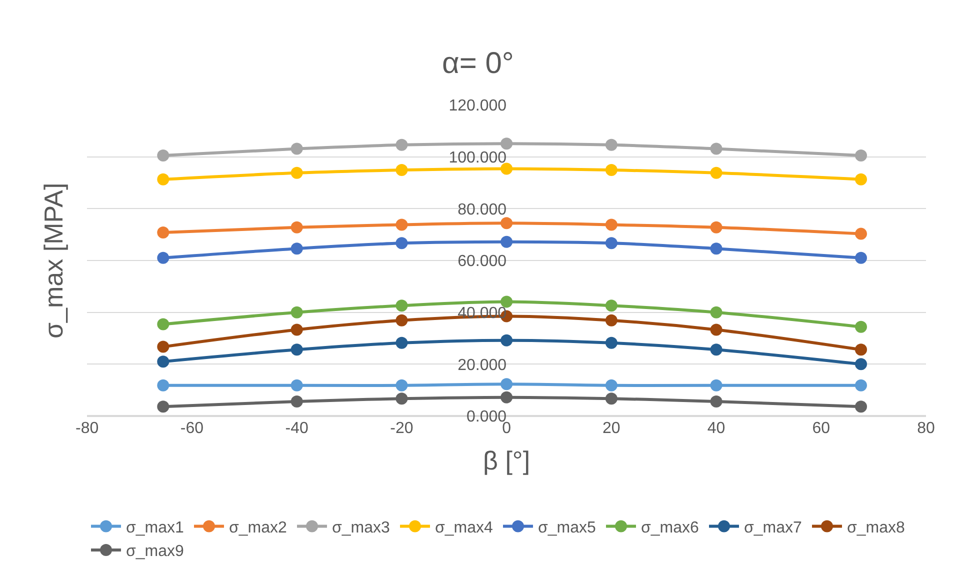 The image size is (956, 579). What do you see at coordinates (482, 209) in the screenshot?
I see `y-tick-label: 80.000` at bounding box center [482, 209].